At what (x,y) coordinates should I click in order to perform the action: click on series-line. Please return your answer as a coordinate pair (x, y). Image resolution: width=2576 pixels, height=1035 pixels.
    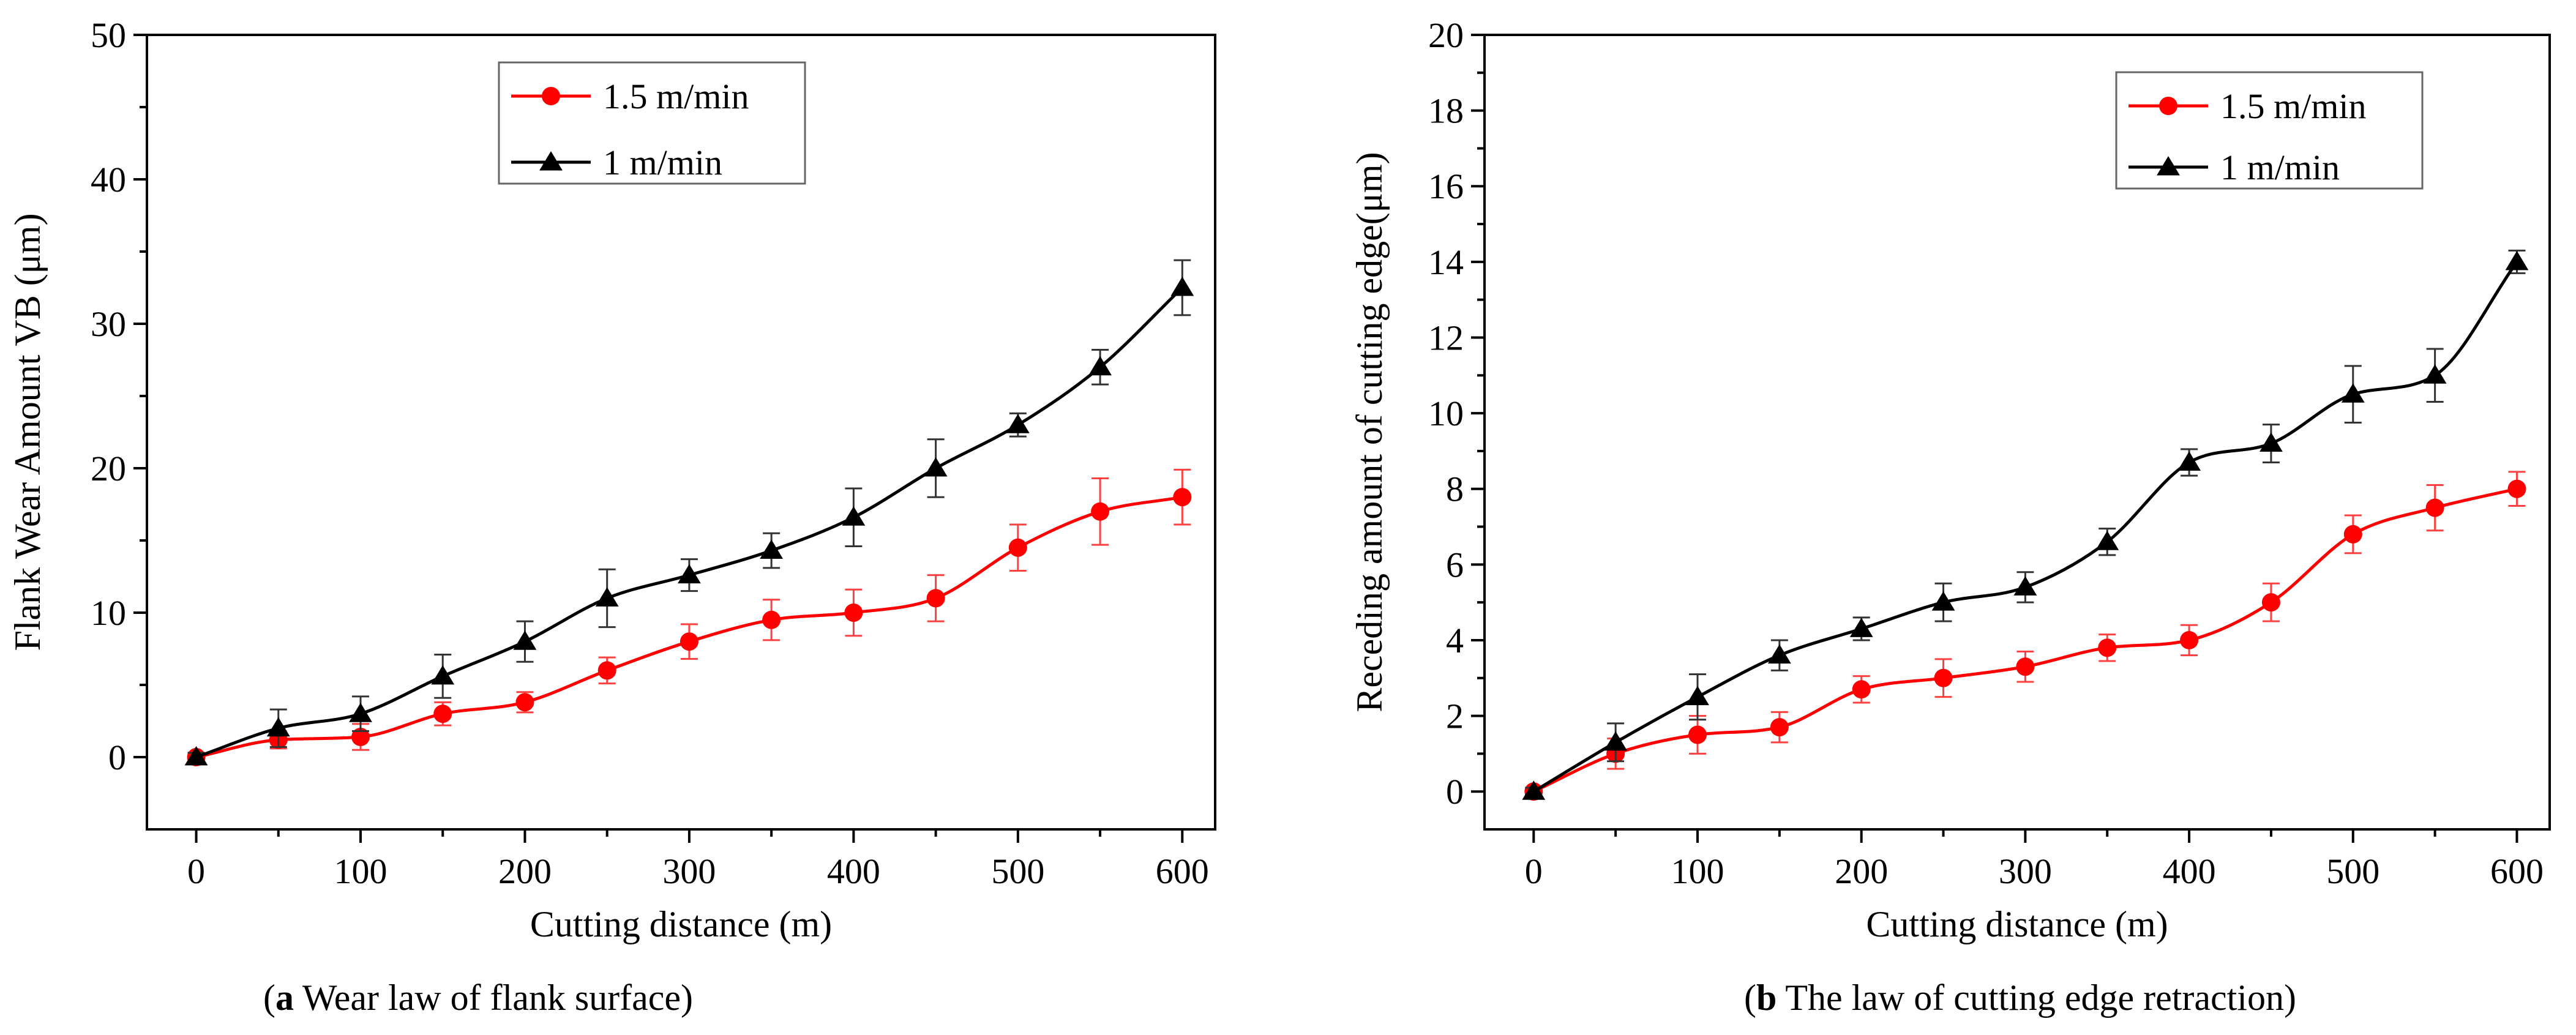
    Looking at the image, I should click on (2026, 640).